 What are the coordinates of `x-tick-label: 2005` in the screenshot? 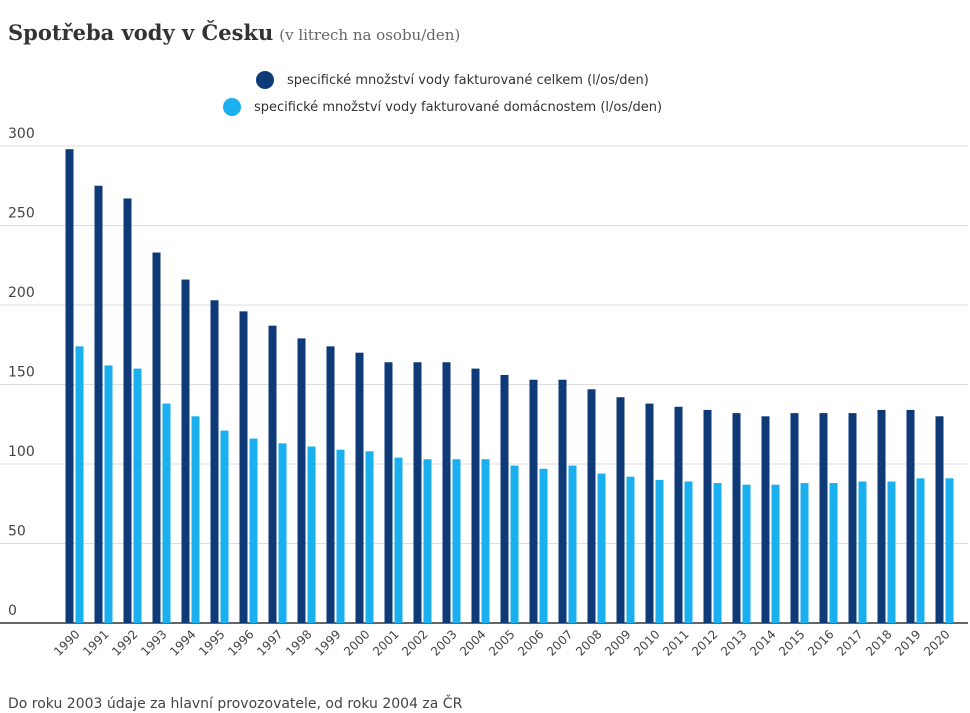 It's located at (501, 642).